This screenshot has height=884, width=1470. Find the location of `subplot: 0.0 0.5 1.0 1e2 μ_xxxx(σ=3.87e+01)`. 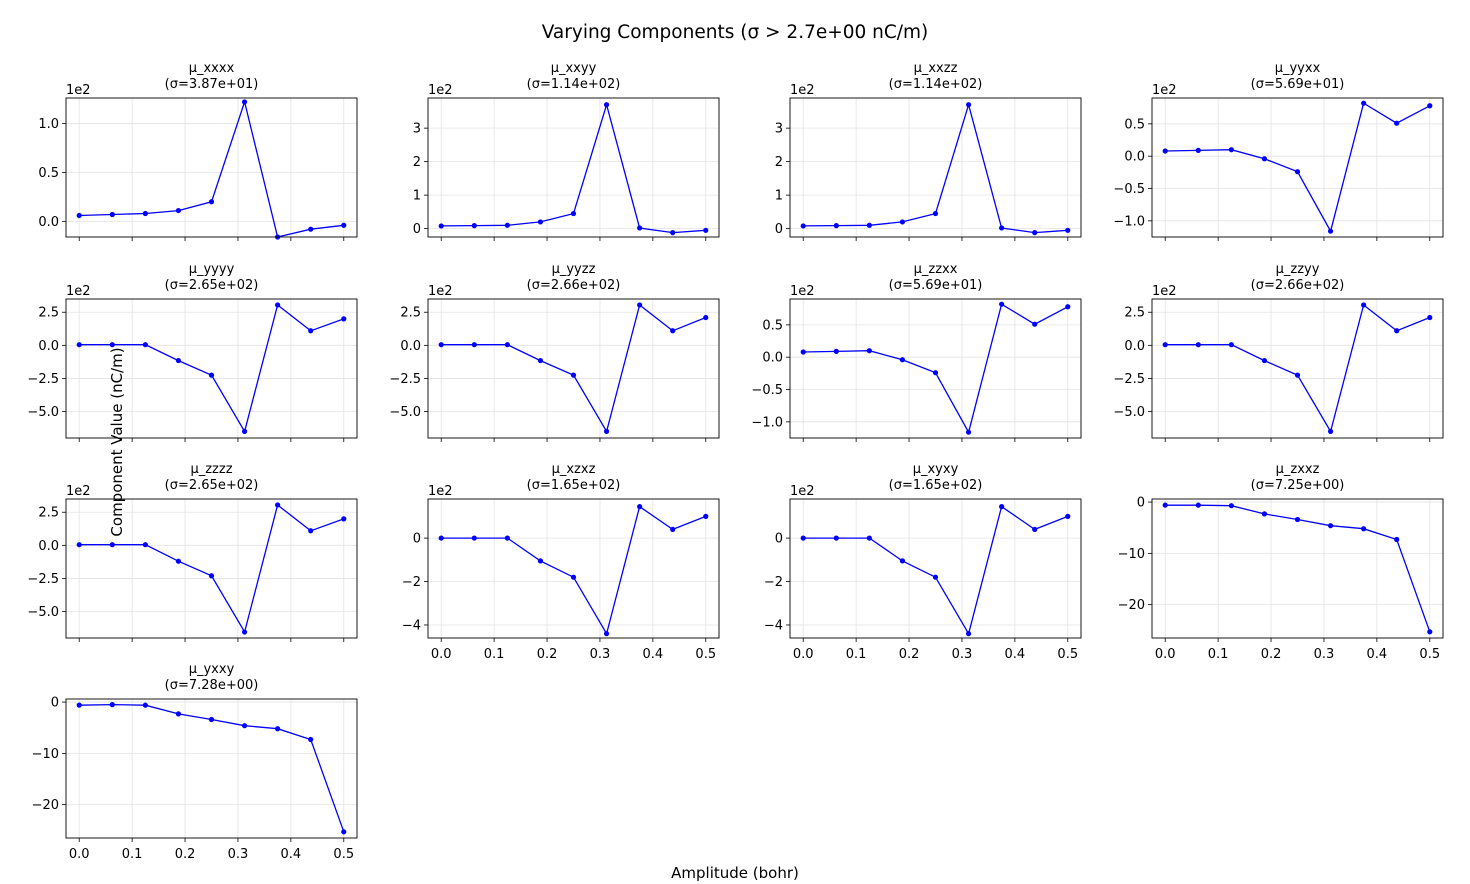

subplot: 0.0 0.5 1.0 1e2 μ_xxxx(σ=3.87e+01) is located at coordinates (198, 151).